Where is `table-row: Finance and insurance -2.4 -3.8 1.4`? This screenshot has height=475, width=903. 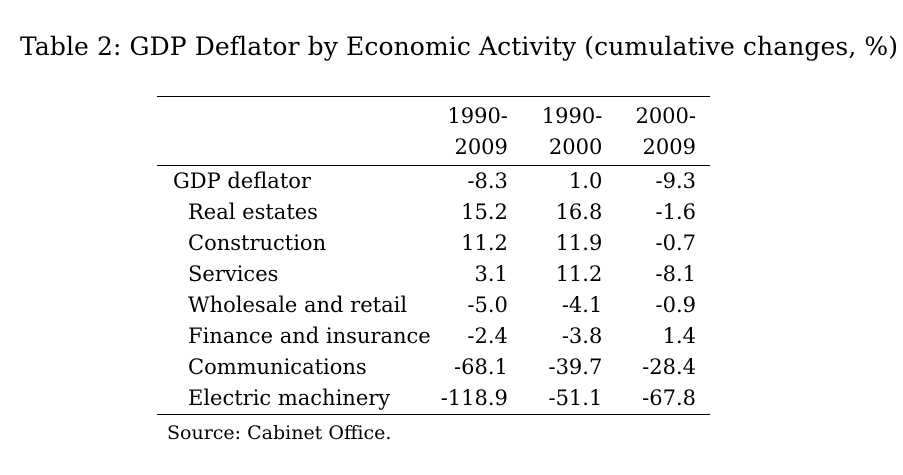 table-row: Finance and insurance -2.4 -3.8 1.4 is located at coordinates (433, 336).